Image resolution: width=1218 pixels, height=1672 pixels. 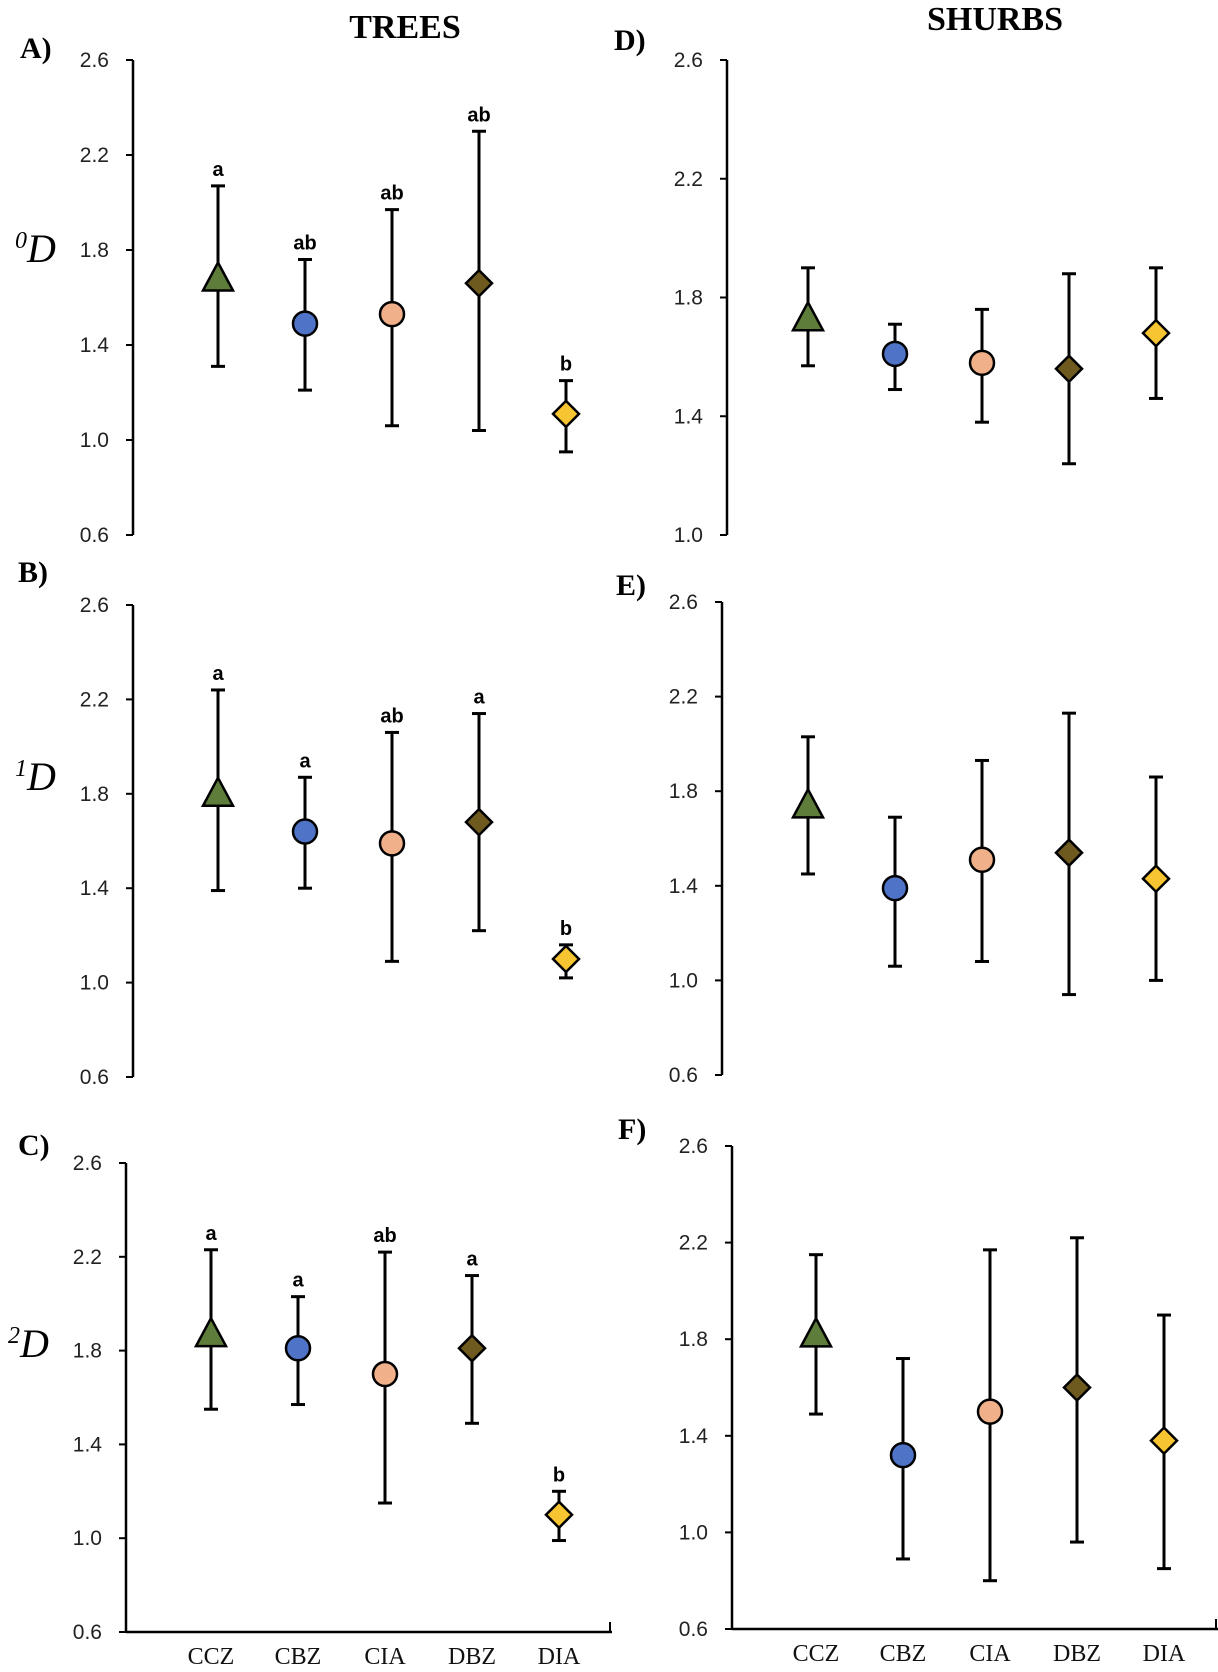 What do you see at coordinates (33, 572) in the screenshot?
I see `panel-label: B)` at bounding box center [33, 572].